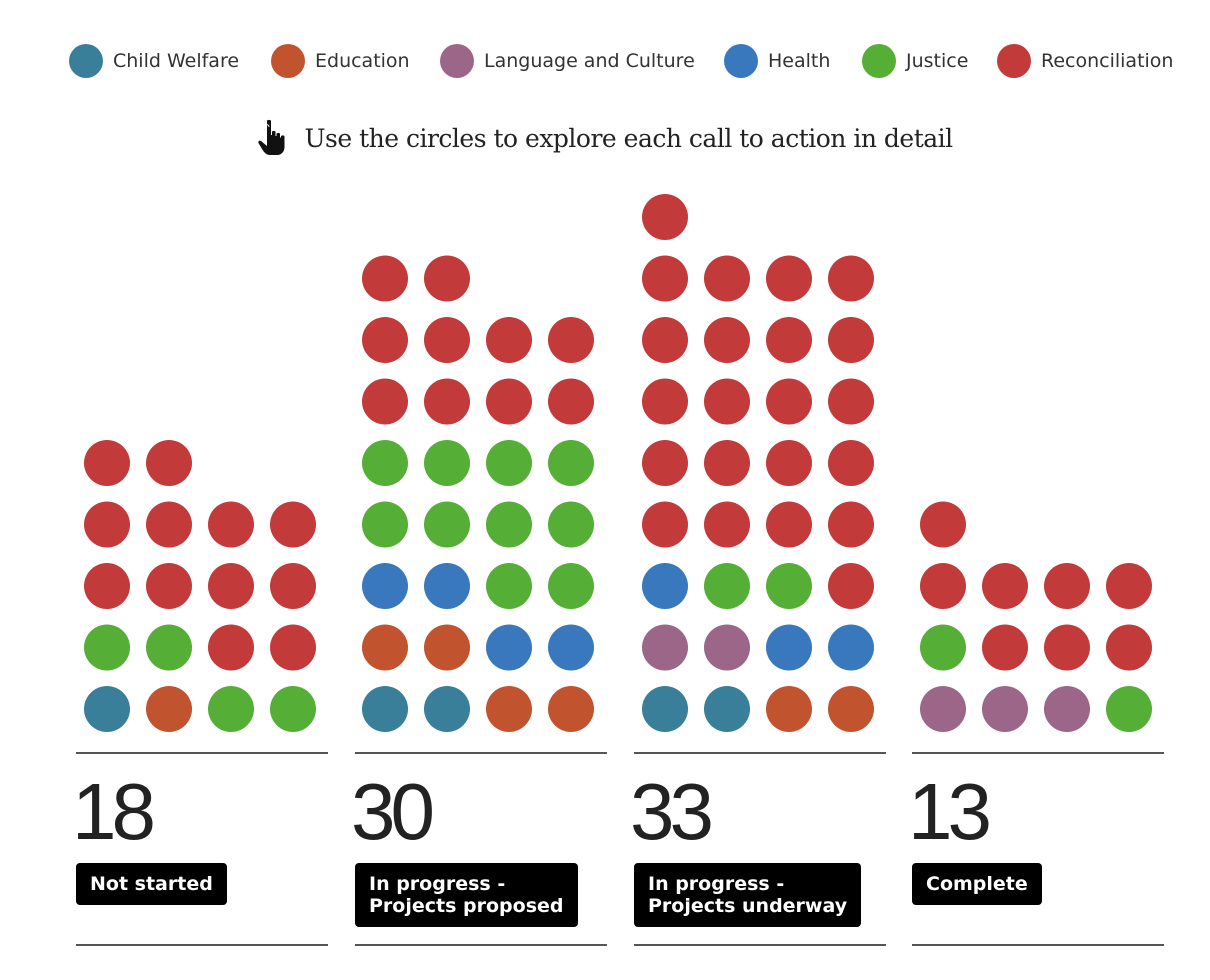  Describe the element at coordinates (879, 61) in the screenshot. I see `legend-swatch-justice` at that location.